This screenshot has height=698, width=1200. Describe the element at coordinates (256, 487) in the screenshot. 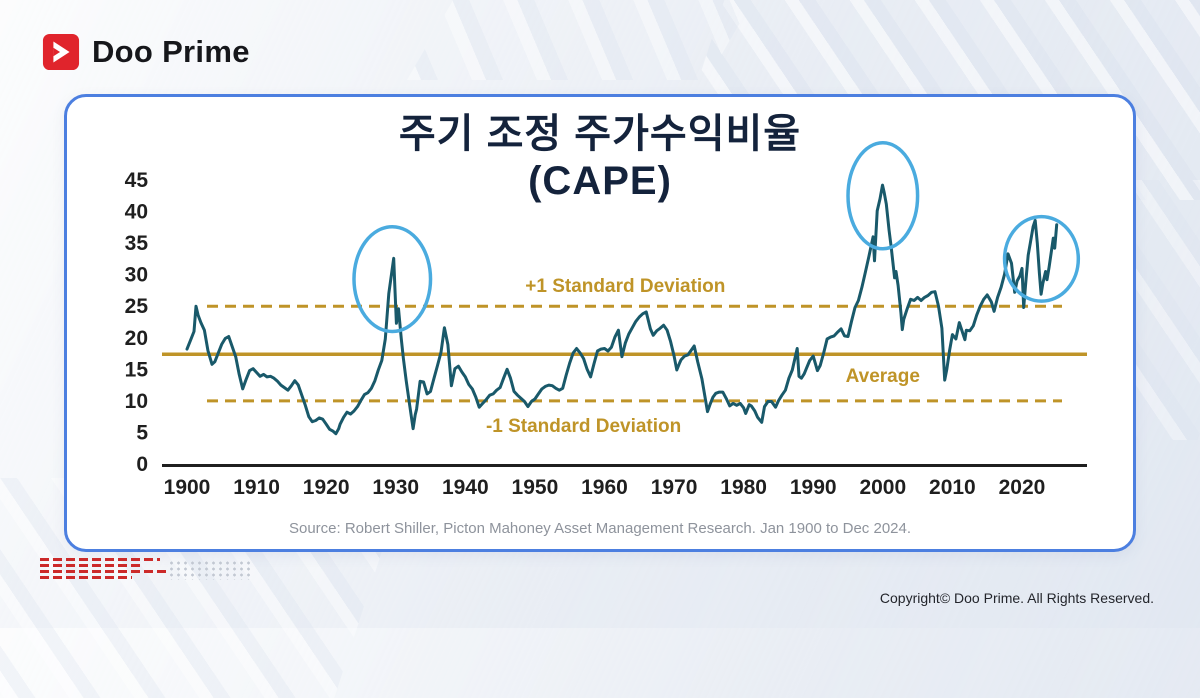

I see `svg-text: 1910` at that location.